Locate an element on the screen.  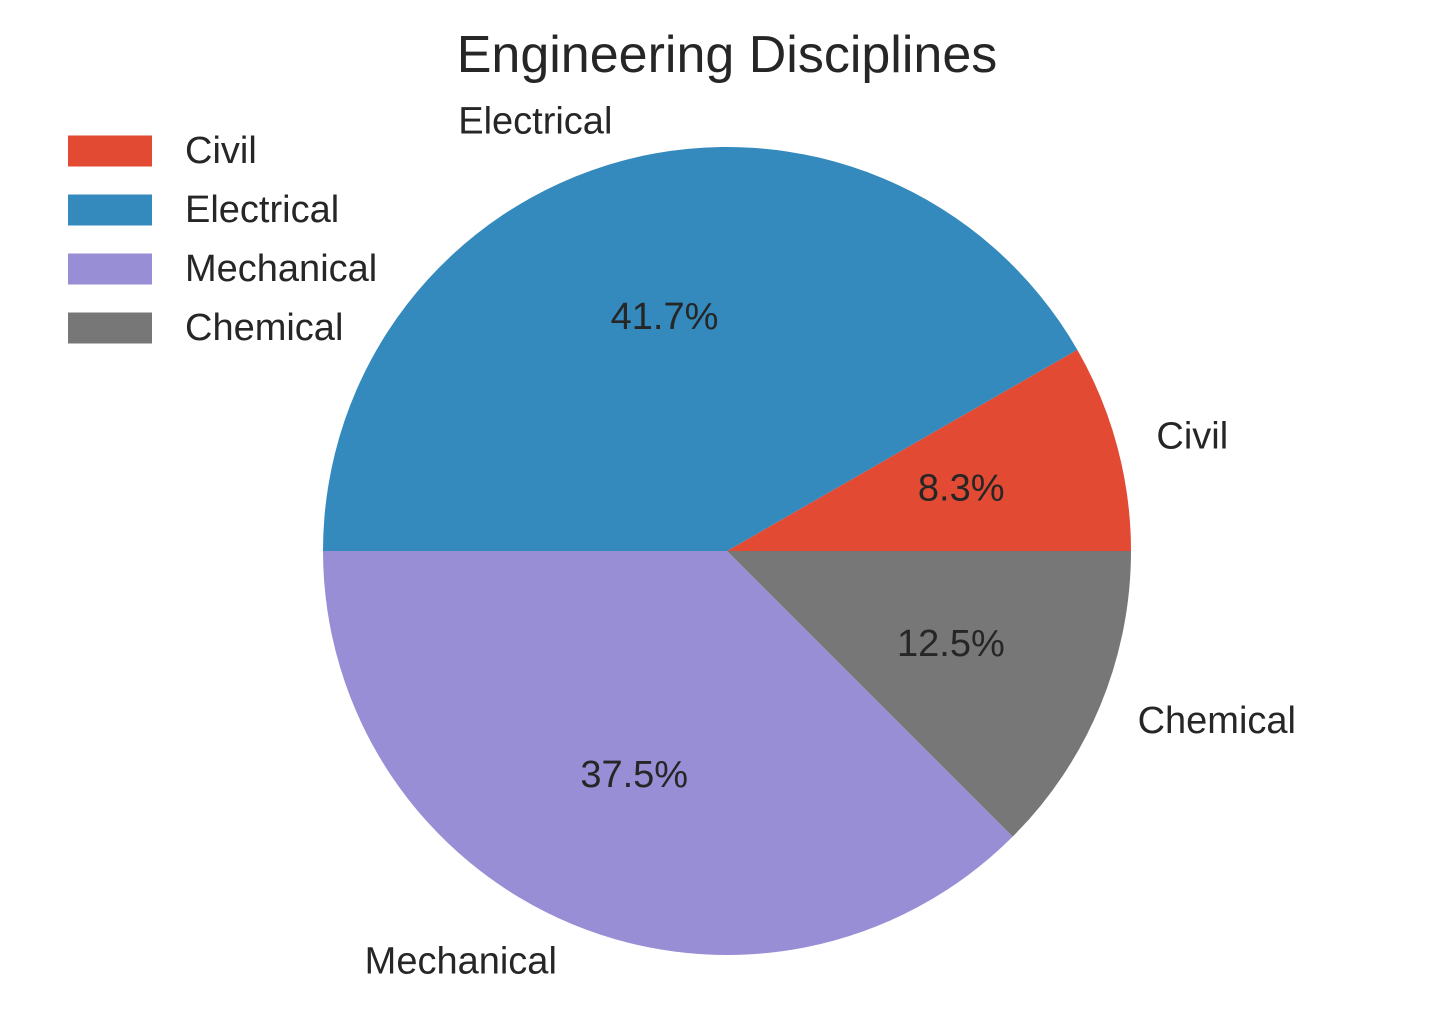
pie-slice-chemical is located at coordinates (929, 694).